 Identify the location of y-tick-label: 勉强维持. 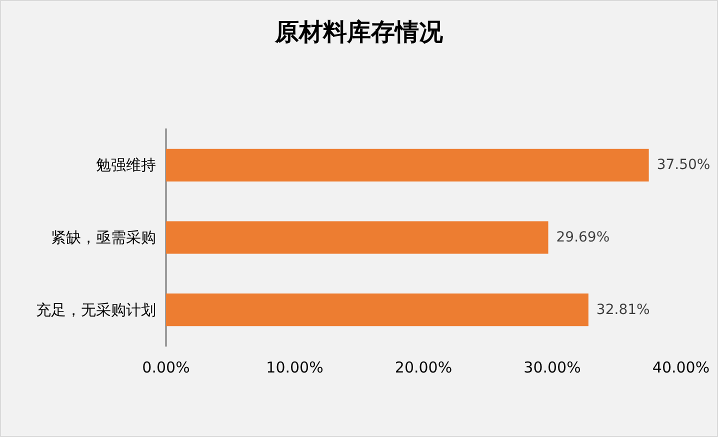
(126, 165).